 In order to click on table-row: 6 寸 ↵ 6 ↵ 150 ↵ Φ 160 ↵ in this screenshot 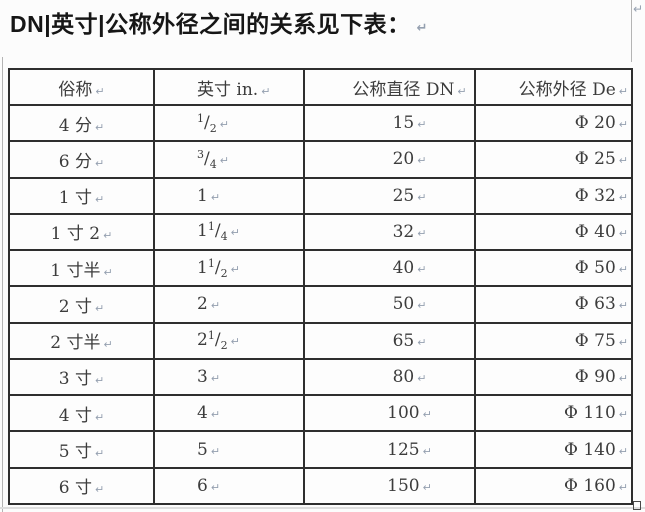, I will do `click(320, 486)`.